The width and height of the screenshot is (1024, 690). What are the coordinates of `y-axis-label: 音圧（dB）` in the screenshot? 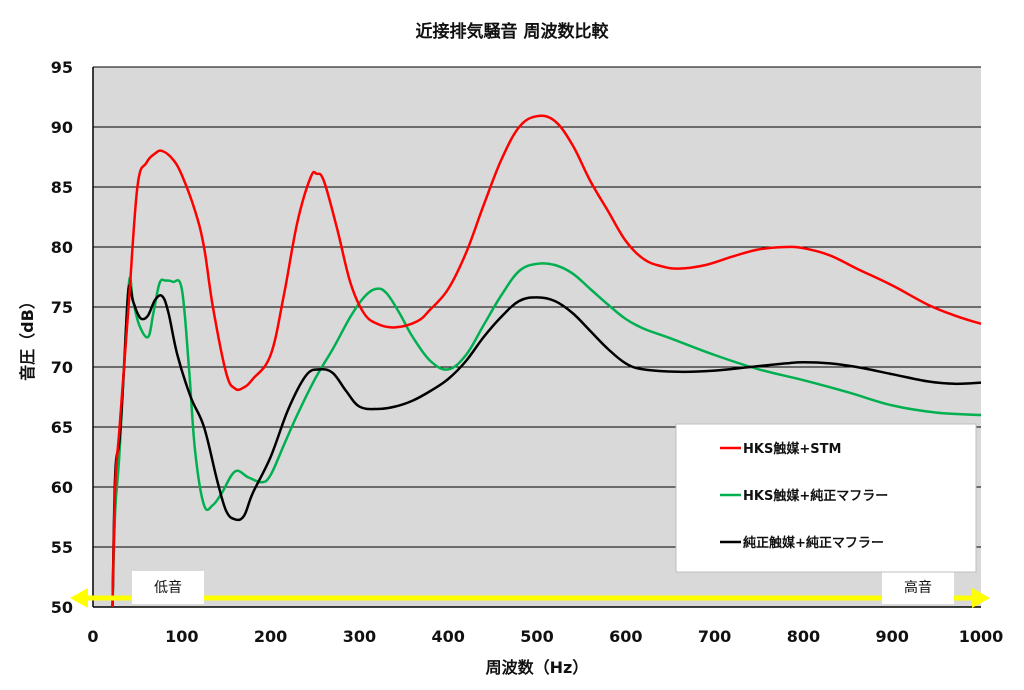 It's located at (27, 337).